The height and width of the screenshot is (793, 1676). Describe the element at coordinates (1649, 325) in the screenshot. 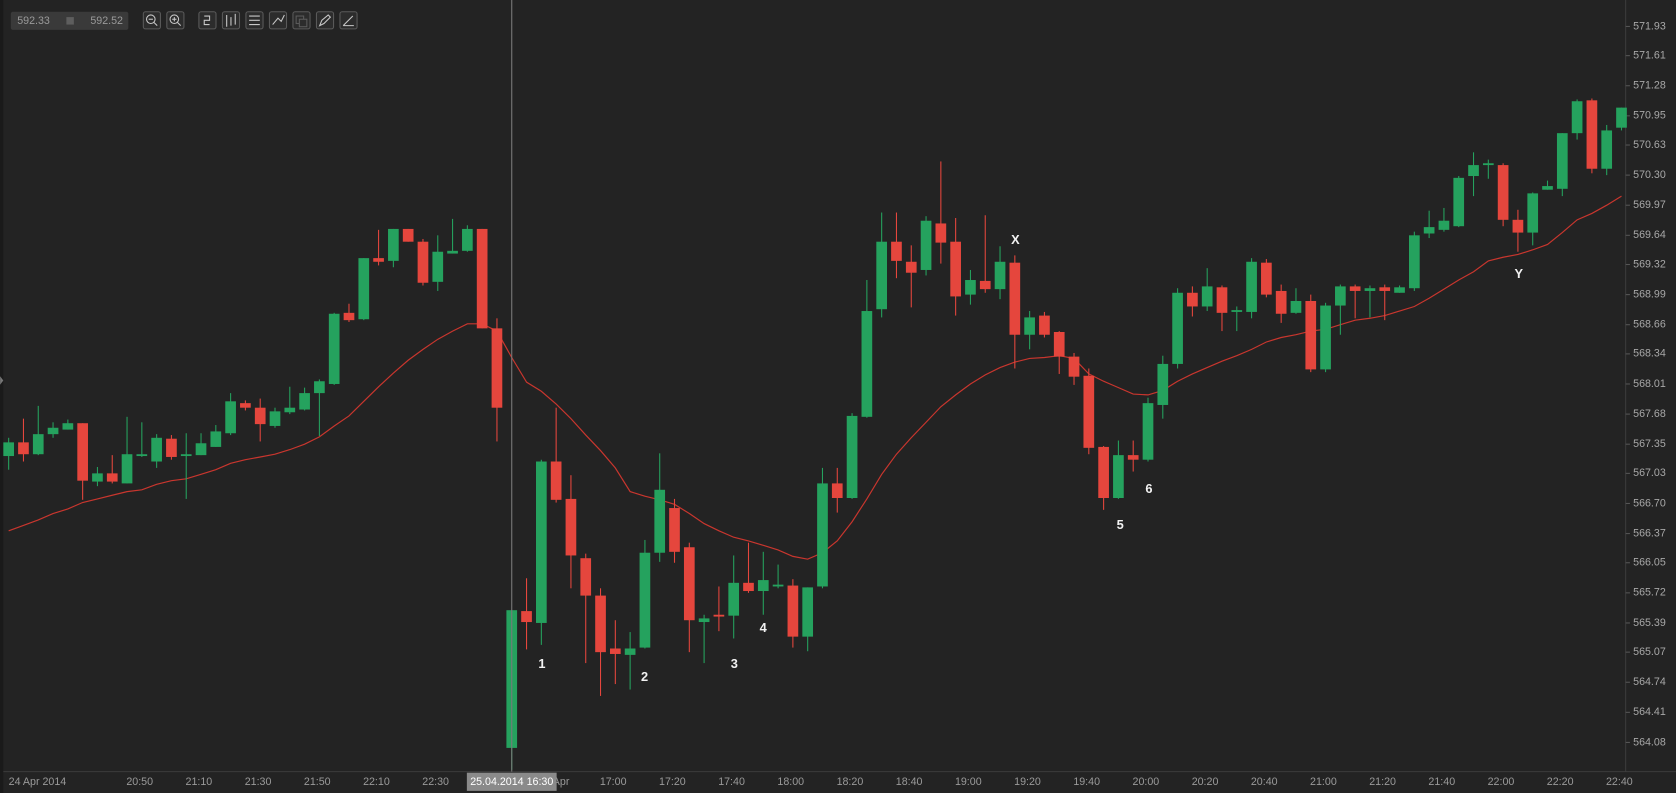

I see `y-tick-label: 568.66` at that location.